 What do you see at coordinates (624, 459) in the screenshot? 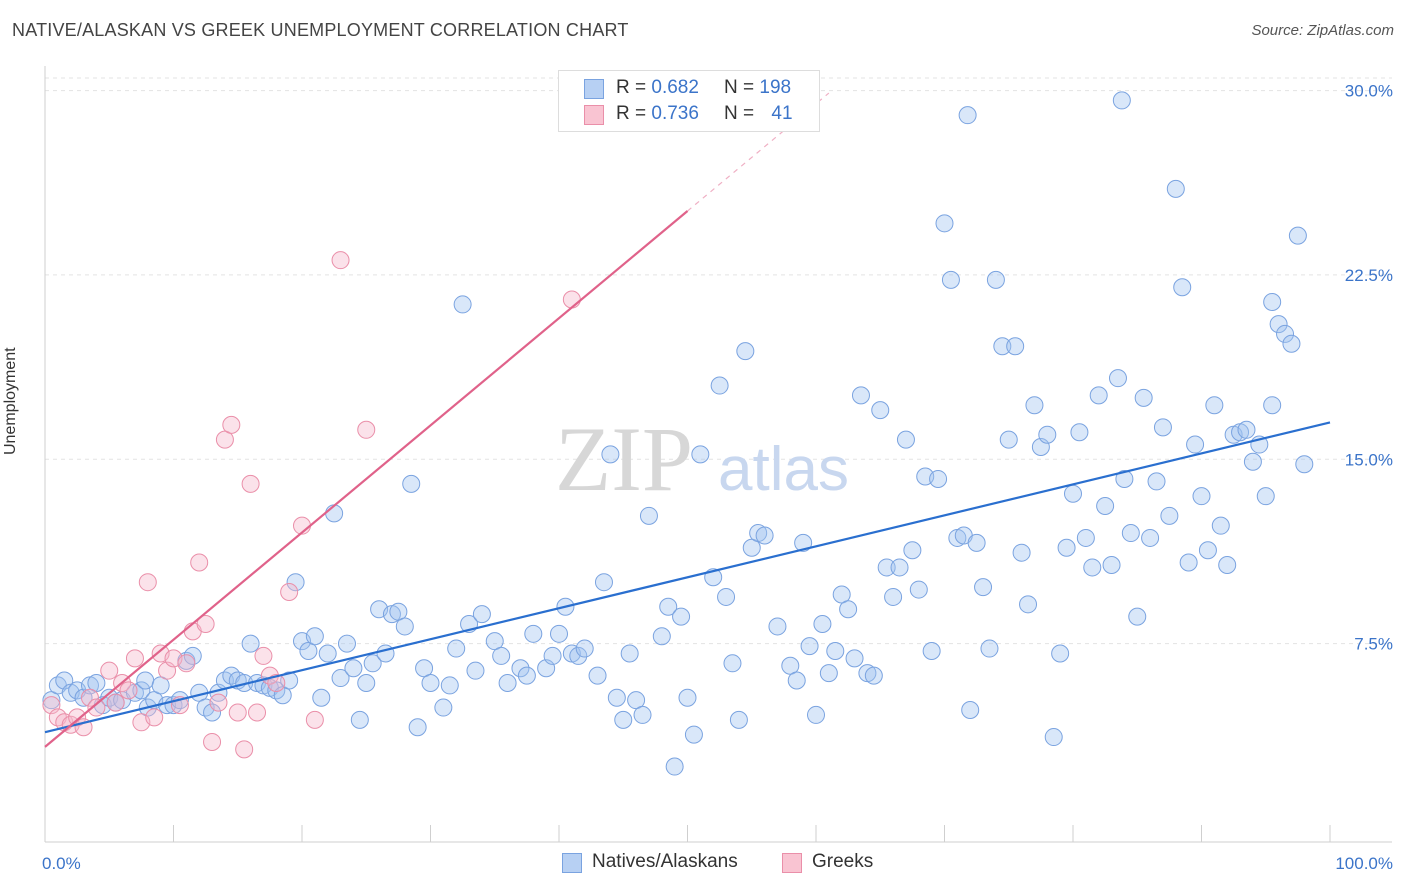
I see `watermark-zip: ZIP` at bounding box center [624, 459].